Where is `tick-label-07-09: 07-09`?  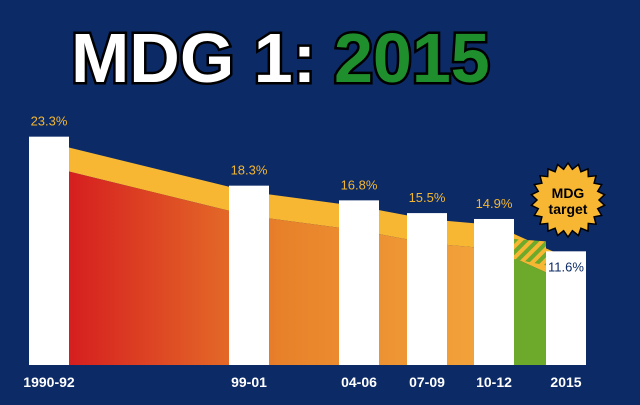 tick-label-07-09: 07-09 is located at coordinates (427, 382).